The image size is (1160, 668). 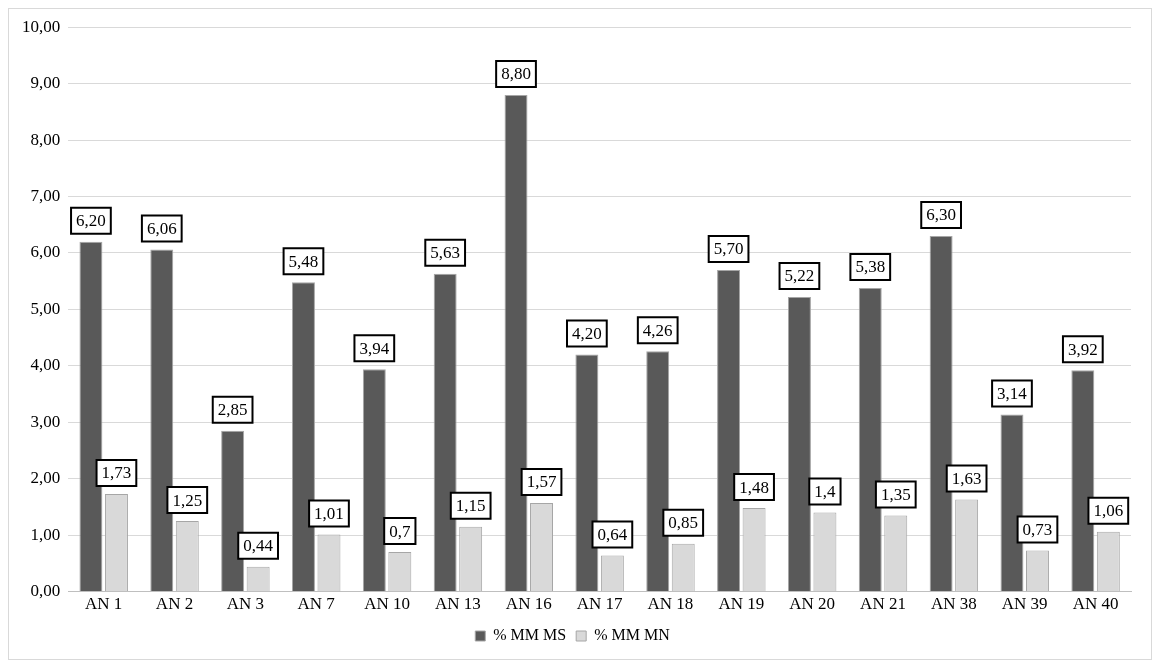 I want to click on y-tick-label: 10,00, so click(x=41, y=26).